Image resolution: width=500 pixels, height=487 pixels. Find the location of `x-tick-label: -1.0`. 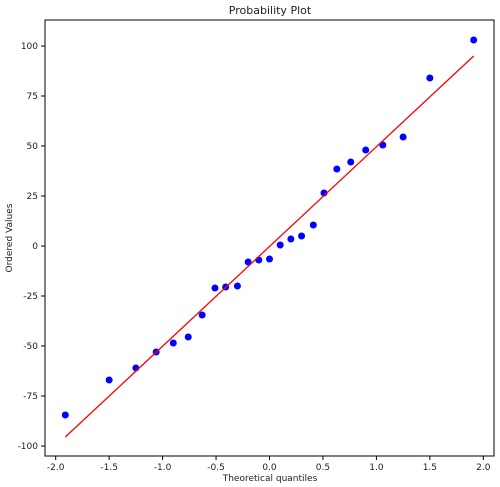

x-tick-label: -1.0 is located at coordinates (163, 468).